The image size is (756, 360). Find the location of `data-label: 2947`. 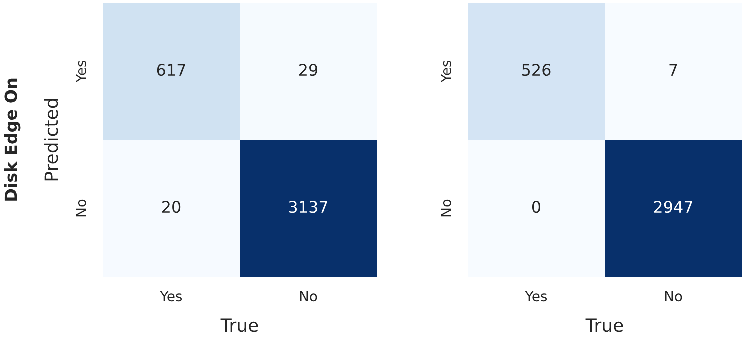

data-label: 2947 is located at coordinates (673, 207).